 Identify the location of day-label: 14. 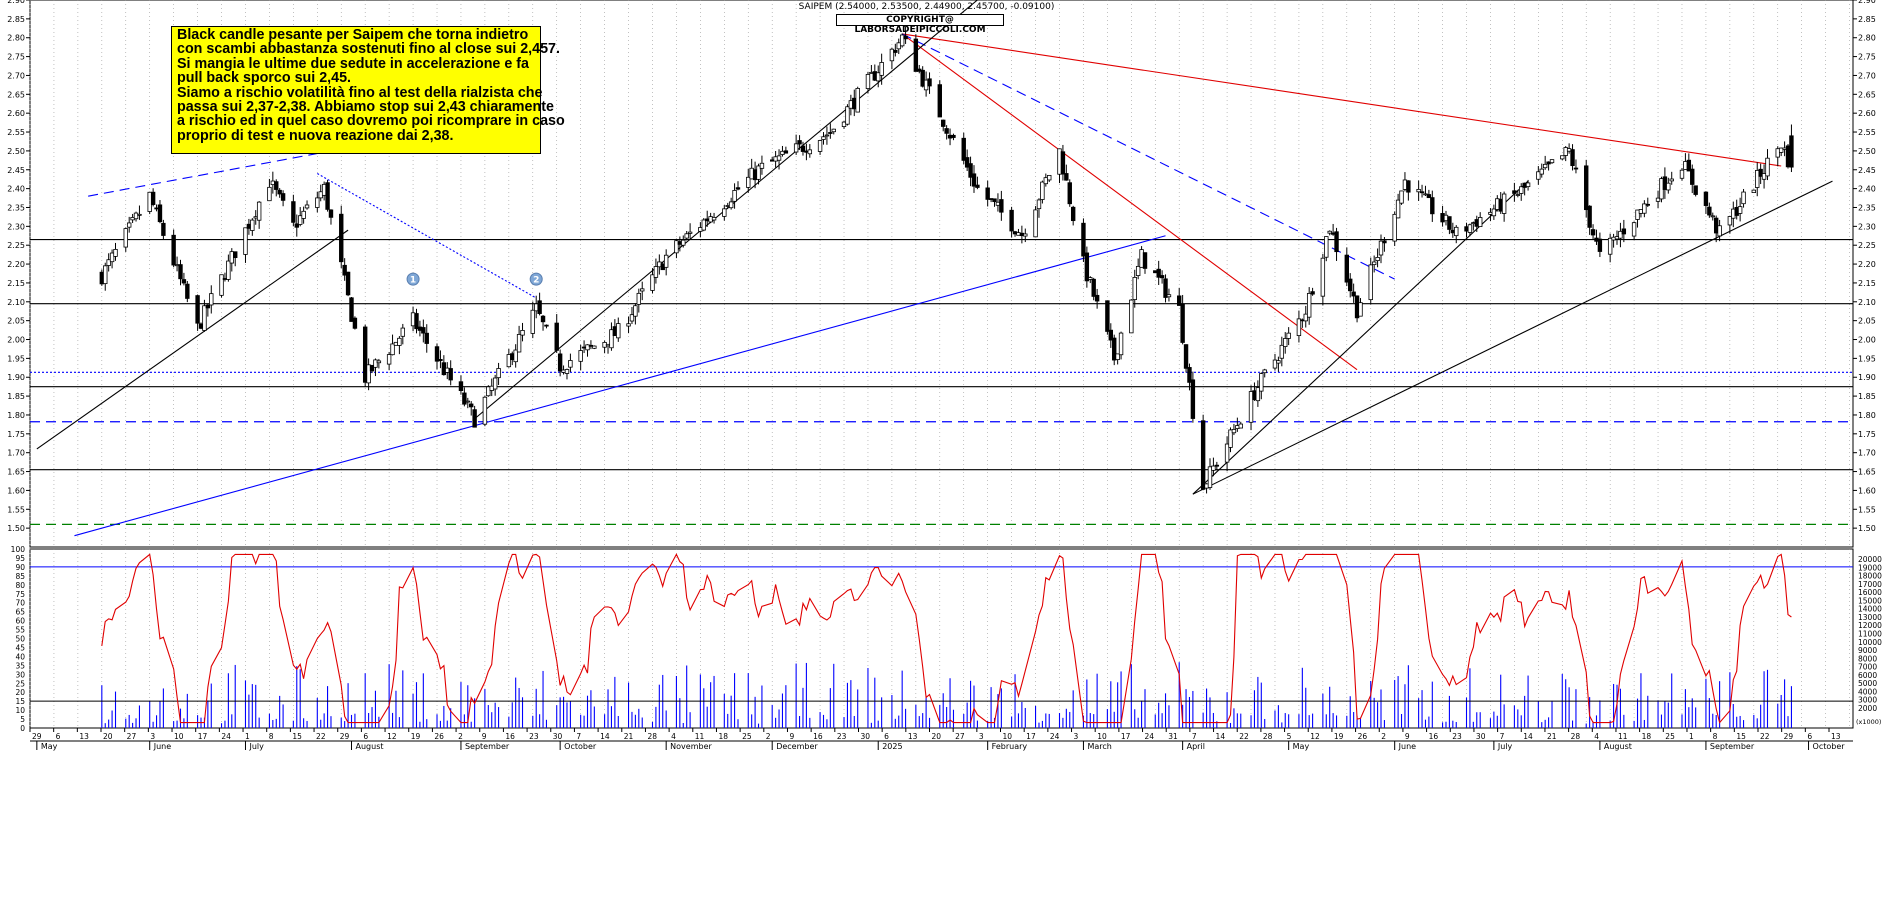
(1221, 736).